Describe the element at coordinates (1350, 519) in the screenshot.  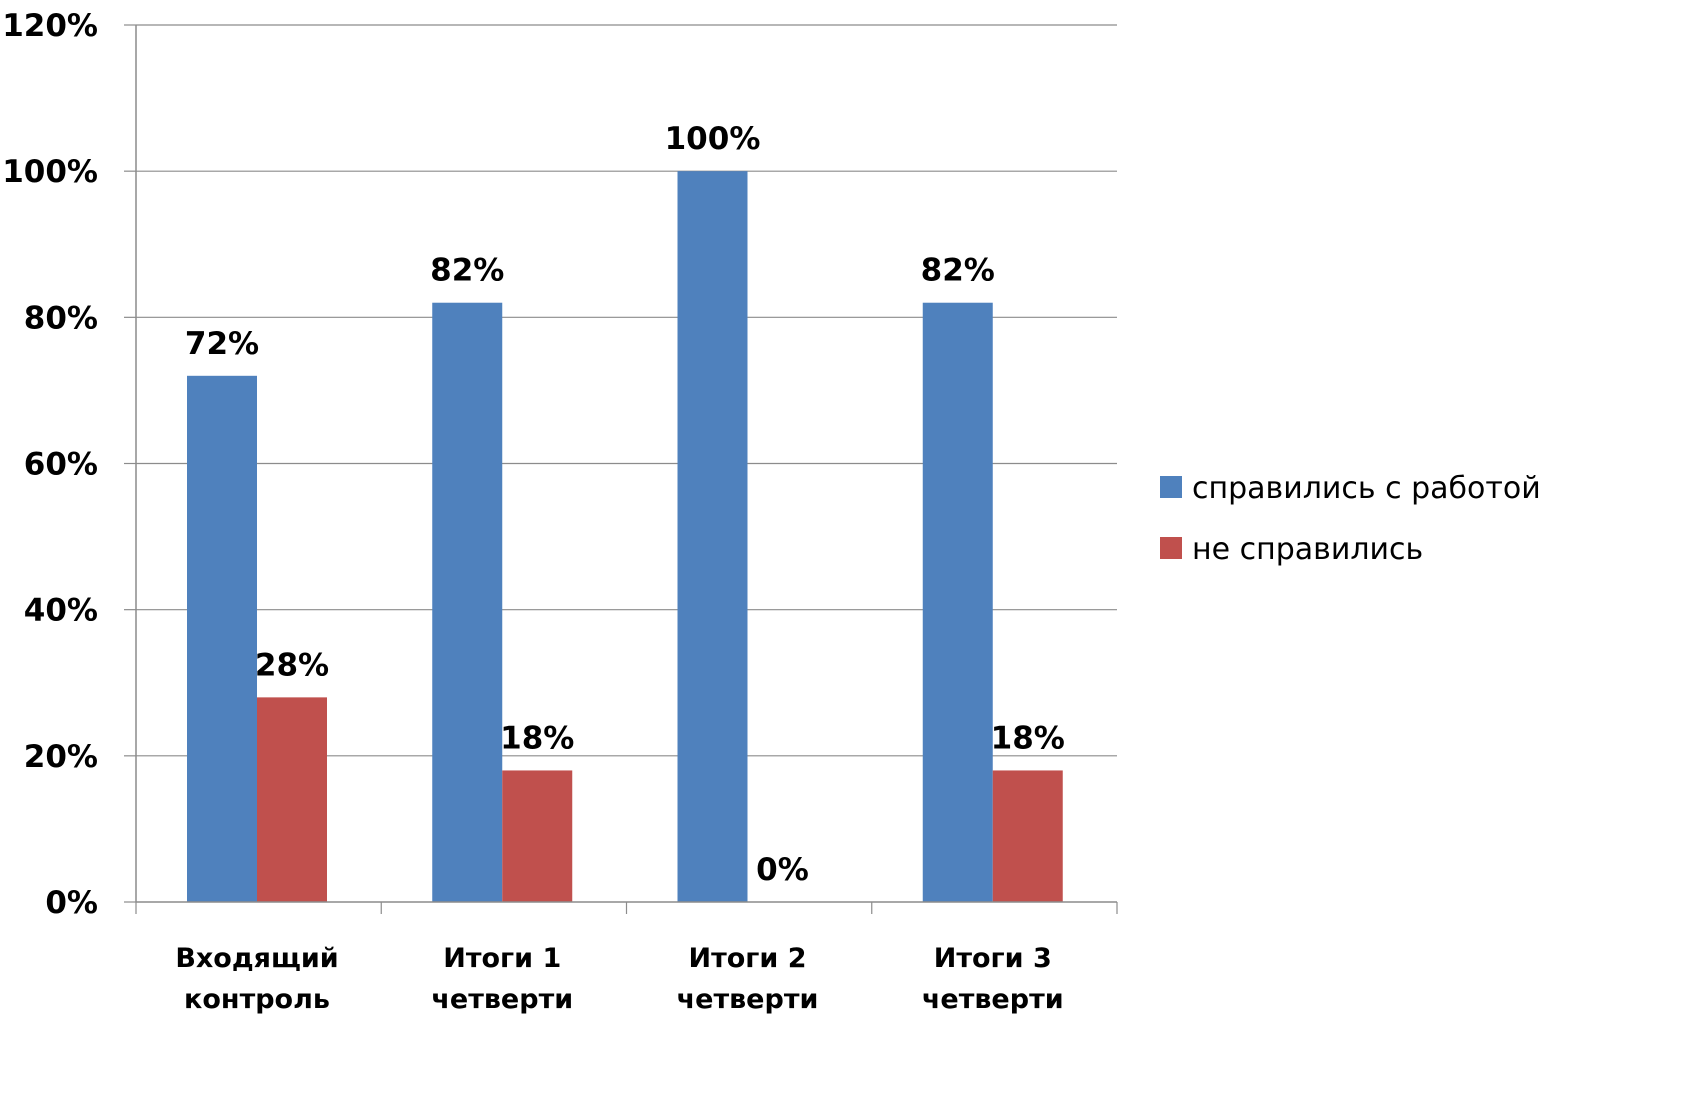
I see `legend: справились с работой не справились` at that location.